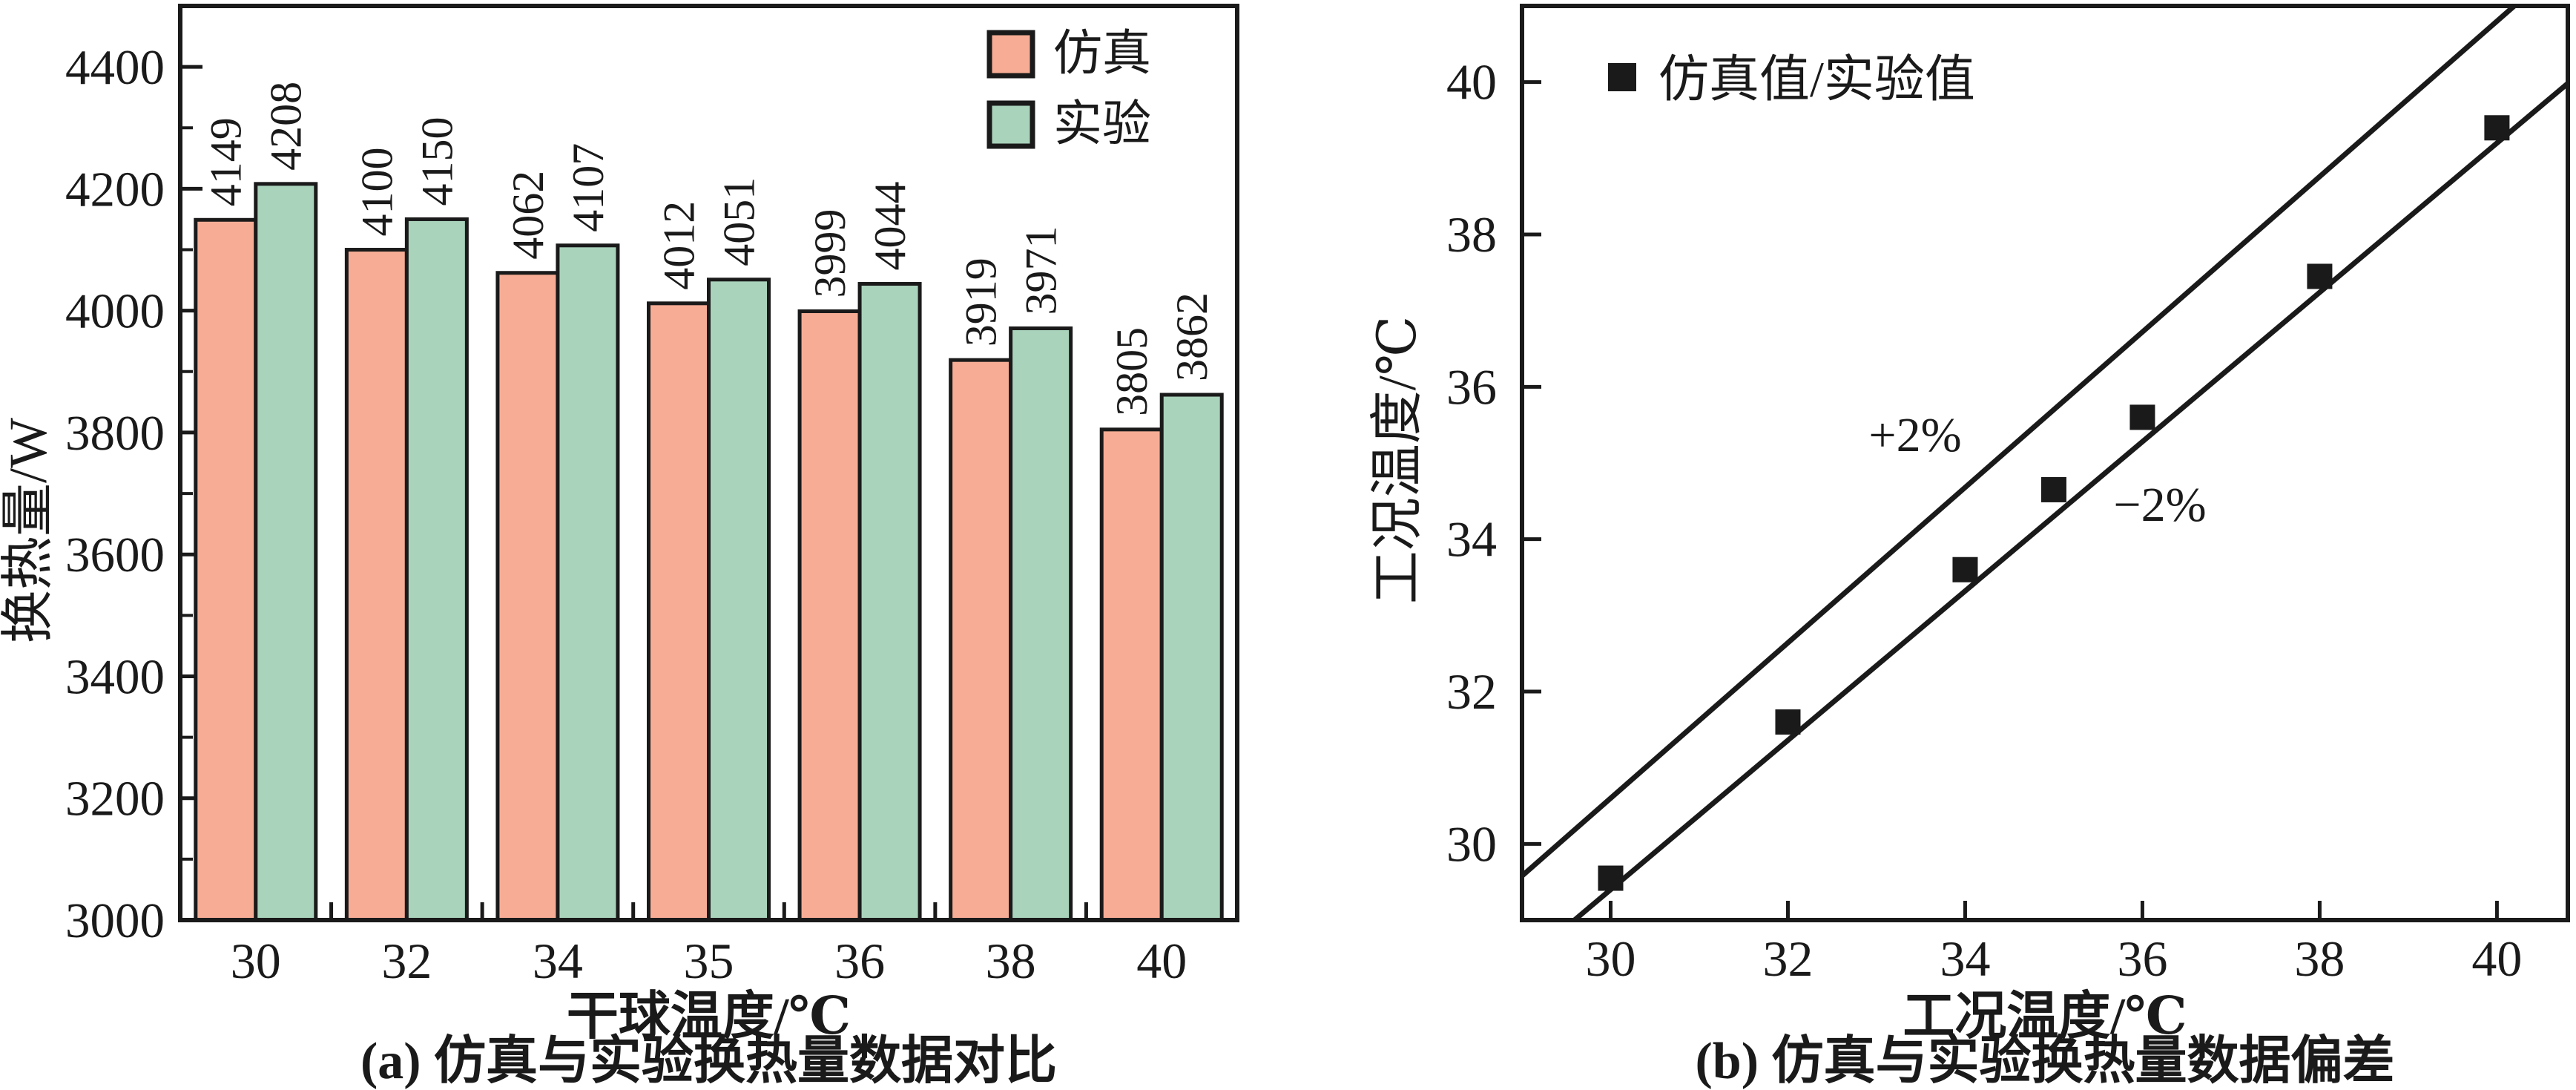  What do you see at coordinates (1398, 460) in the screenshot?
I see `scatter-chart-y-axis-title: 工况温度/℃` at bounding box center [1398, 460].